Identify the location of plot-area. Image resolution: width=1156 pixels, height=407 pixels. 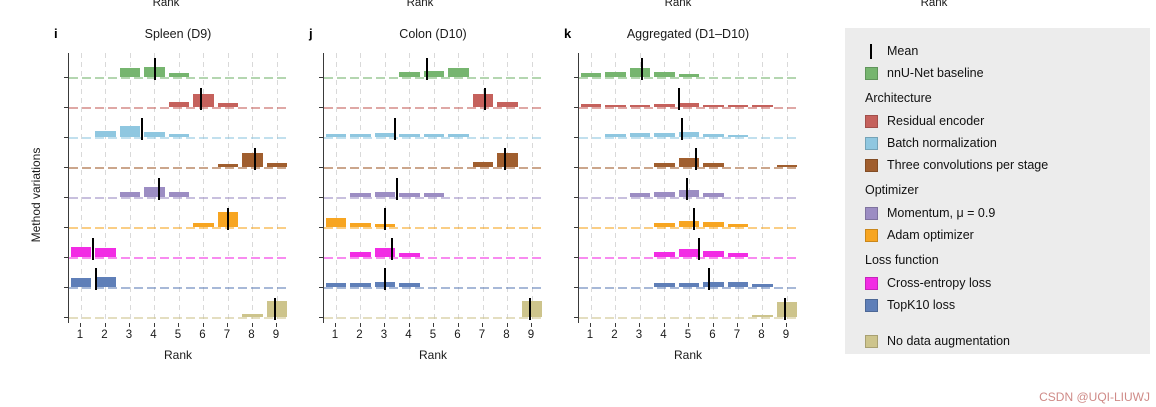
(686, 188).